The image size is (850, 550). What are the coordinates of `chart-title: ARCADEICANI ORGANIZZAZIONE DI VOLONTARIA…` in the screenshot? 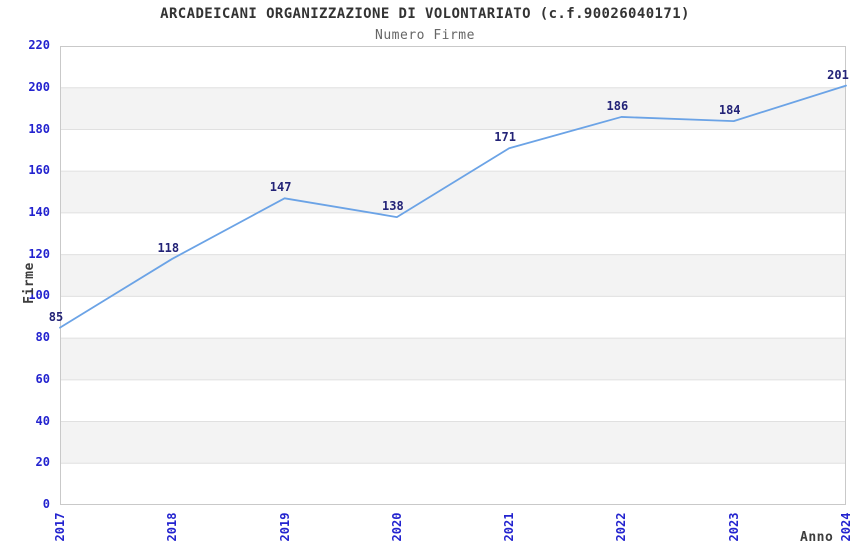 It's located at (425, 14).